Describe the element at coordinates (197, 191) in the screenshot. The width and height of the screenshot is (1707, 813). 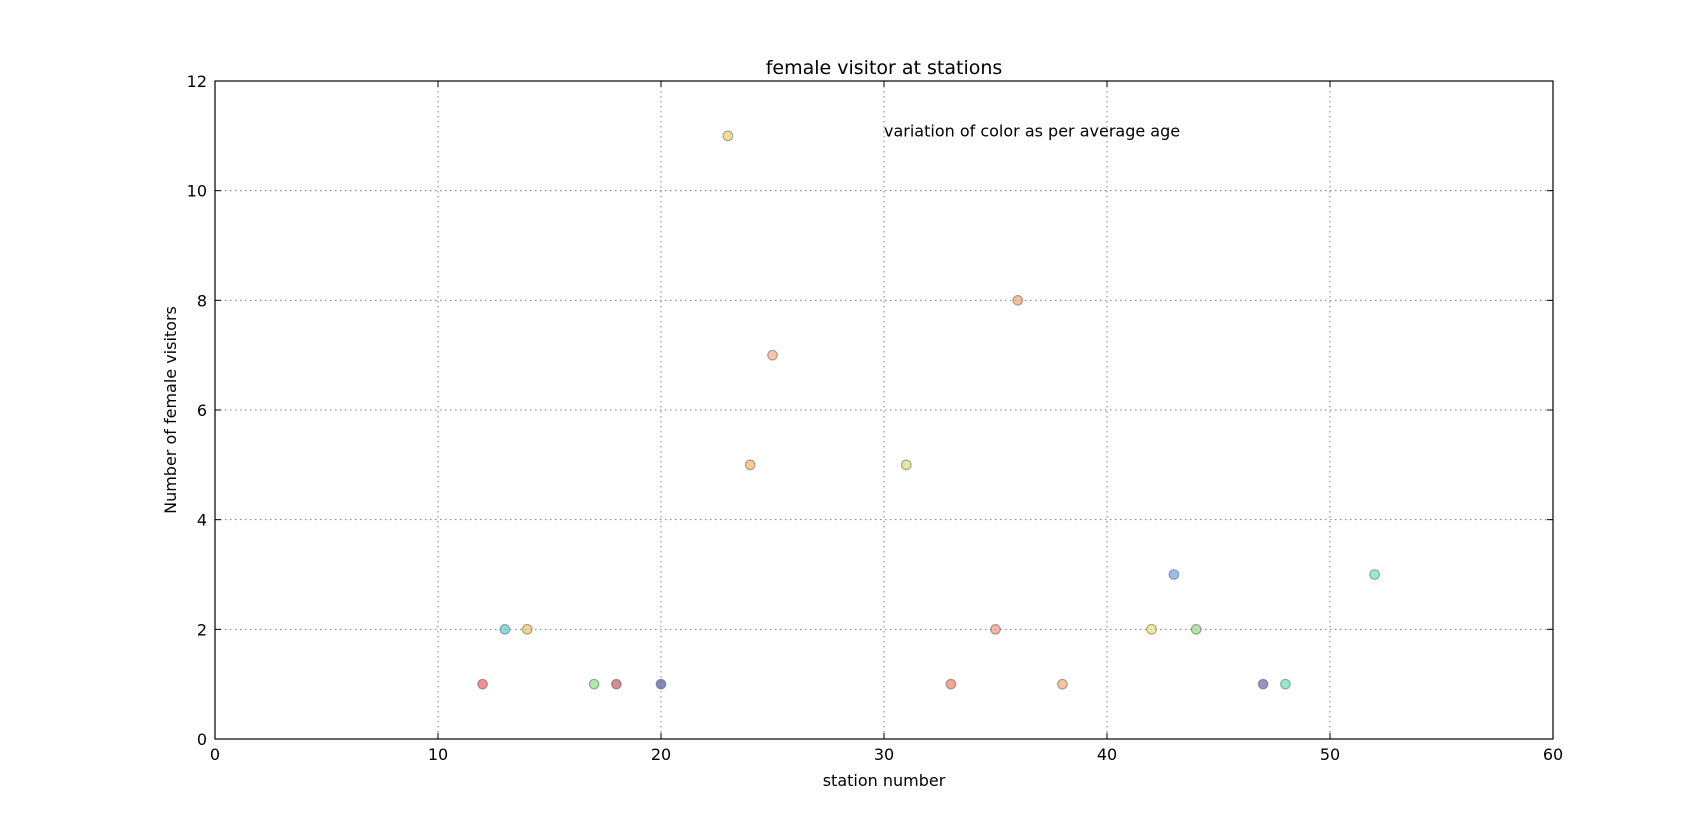
I see `y-tick-label: 10` at that location.